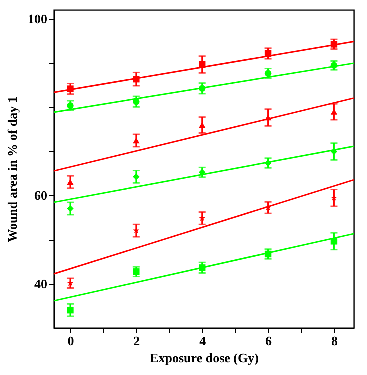  Describe the element at coordinates (269, 341) in the screenshot. I see `x-tick-label: 6` at that location.